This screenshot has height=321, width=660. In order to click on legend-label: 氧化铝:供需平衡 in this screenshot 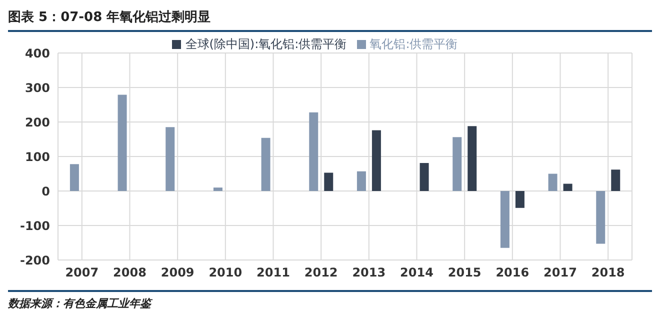, I will do `click(414, 44)`.